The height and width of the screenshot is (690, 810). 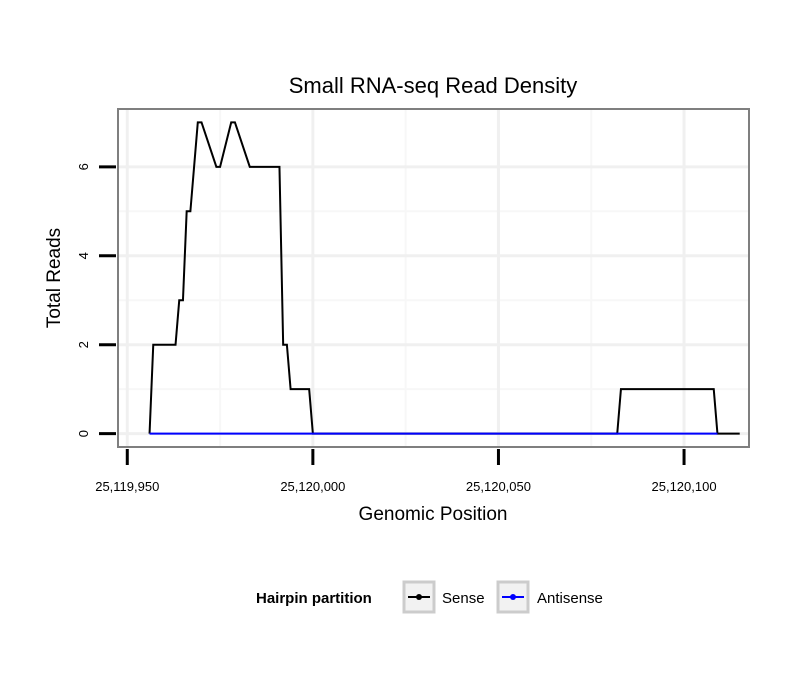 What do you see at coordinates (54, 278) in the screenshot?
I see `y-axis-title: Total Reads` at bounding box center [54, 278].